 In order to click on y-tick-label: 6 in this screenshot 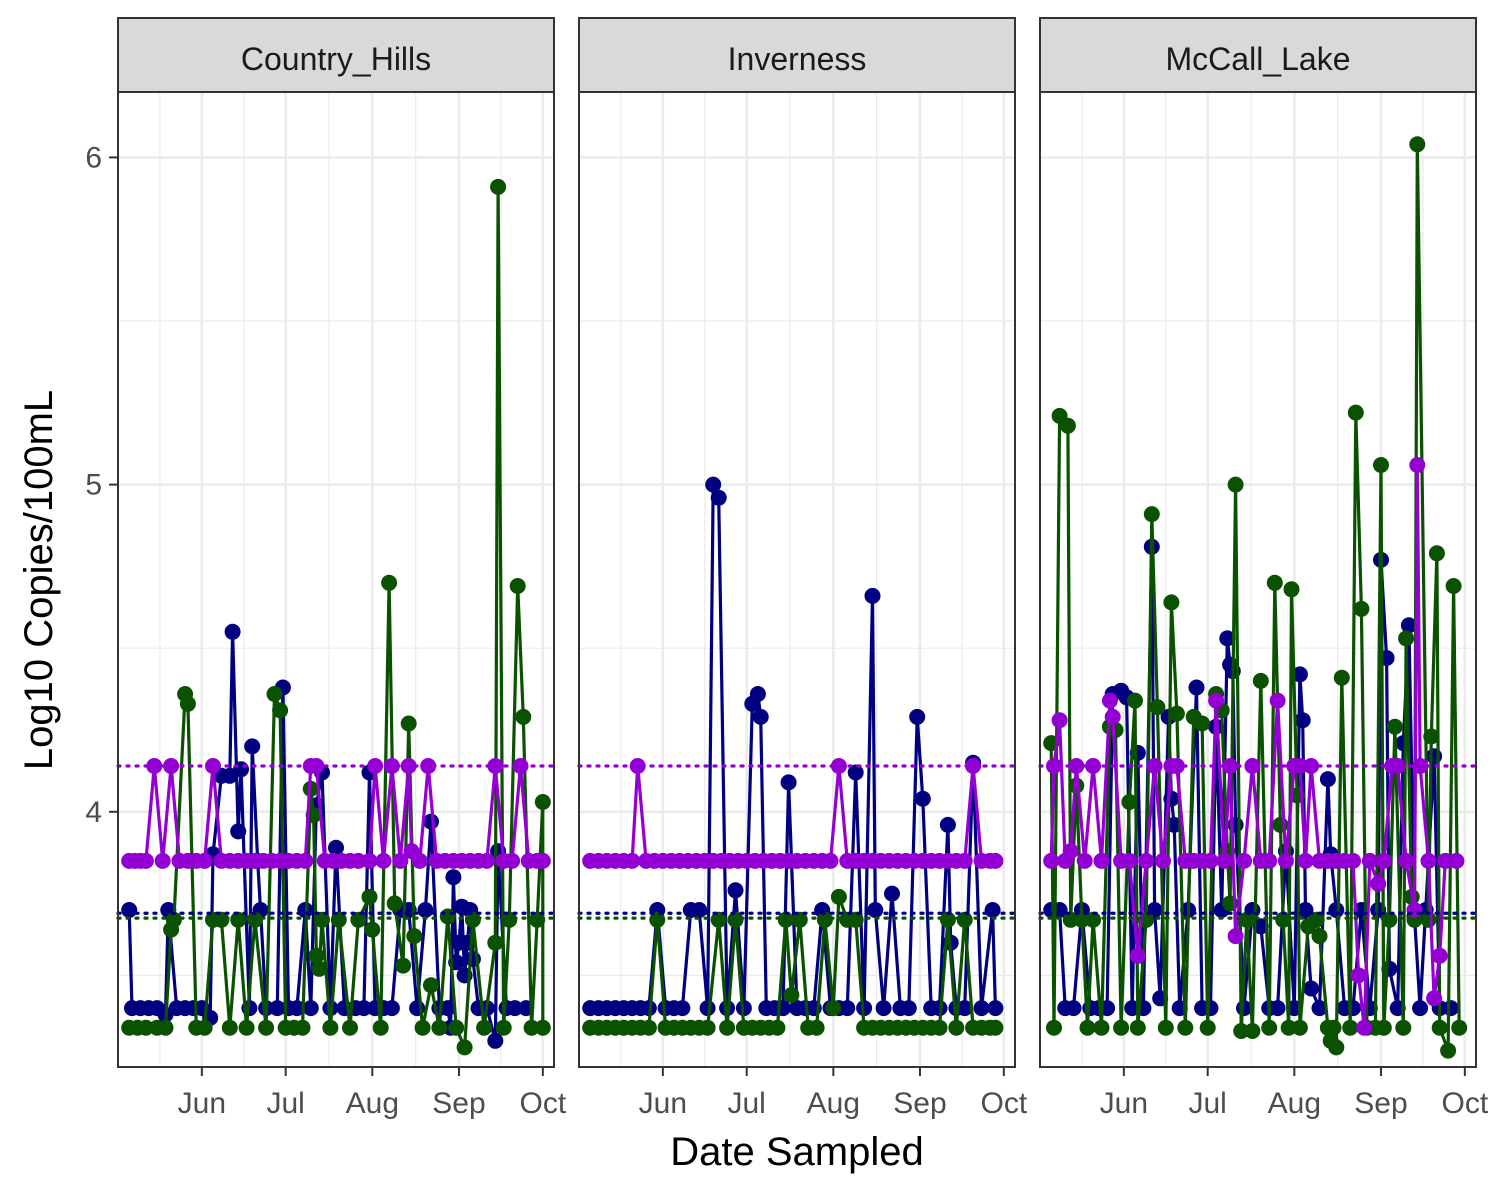, I will do `click(93, 157)`.